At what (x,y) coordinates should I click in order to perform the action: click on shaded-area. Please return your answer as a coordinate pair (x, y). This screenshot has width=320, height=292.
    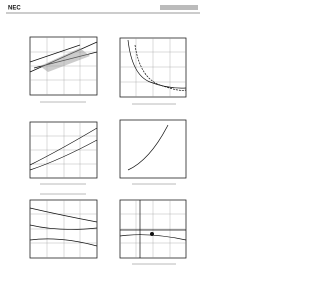
    Looking at the image, I should click on (65, 60).